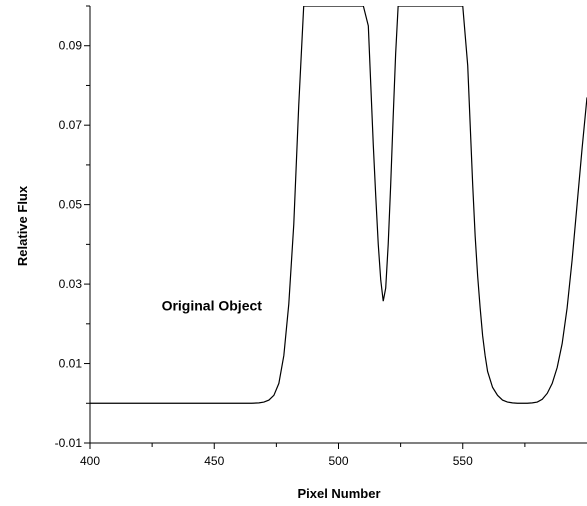 The width and height of the screenshot is (587, 506). What do you see at coordinates (71, 46) in the screenshot?
I see `y-tick-label: 0.09` at bounding box center [71, 46].